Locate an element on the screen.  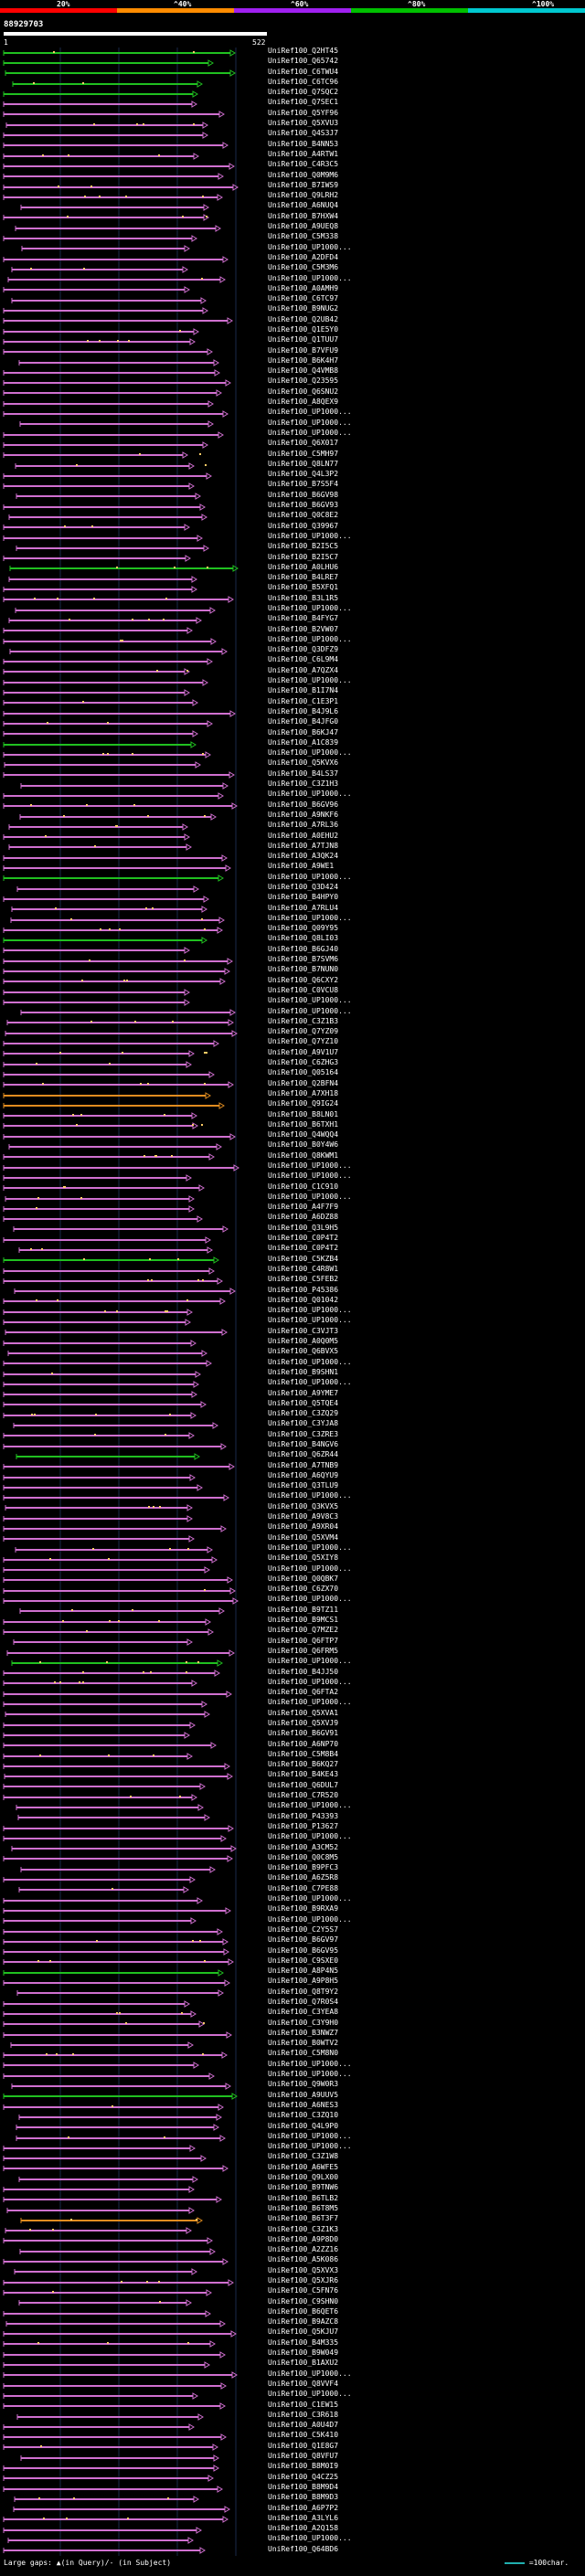
hit-label: UniRef100_Q8LN77 is located at coordinates (303, 464).